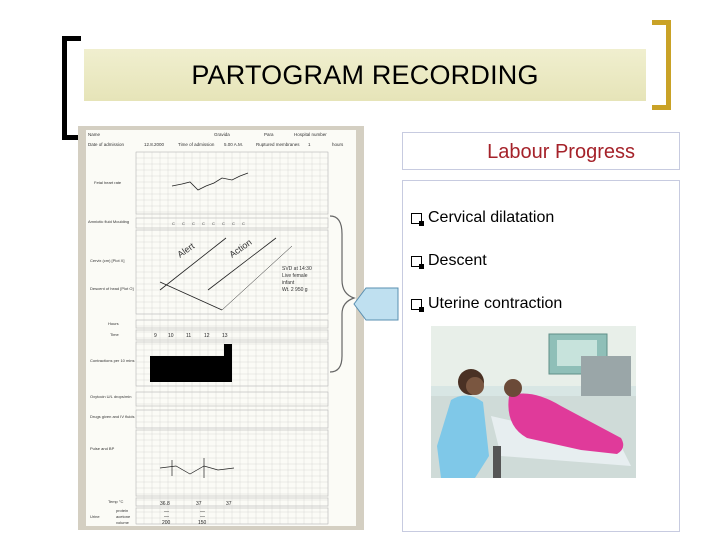  Describe the element at coordinates (102, 448) in the screenshot. I see `side-label-pulse-bp: Pulse and BP` at that location.